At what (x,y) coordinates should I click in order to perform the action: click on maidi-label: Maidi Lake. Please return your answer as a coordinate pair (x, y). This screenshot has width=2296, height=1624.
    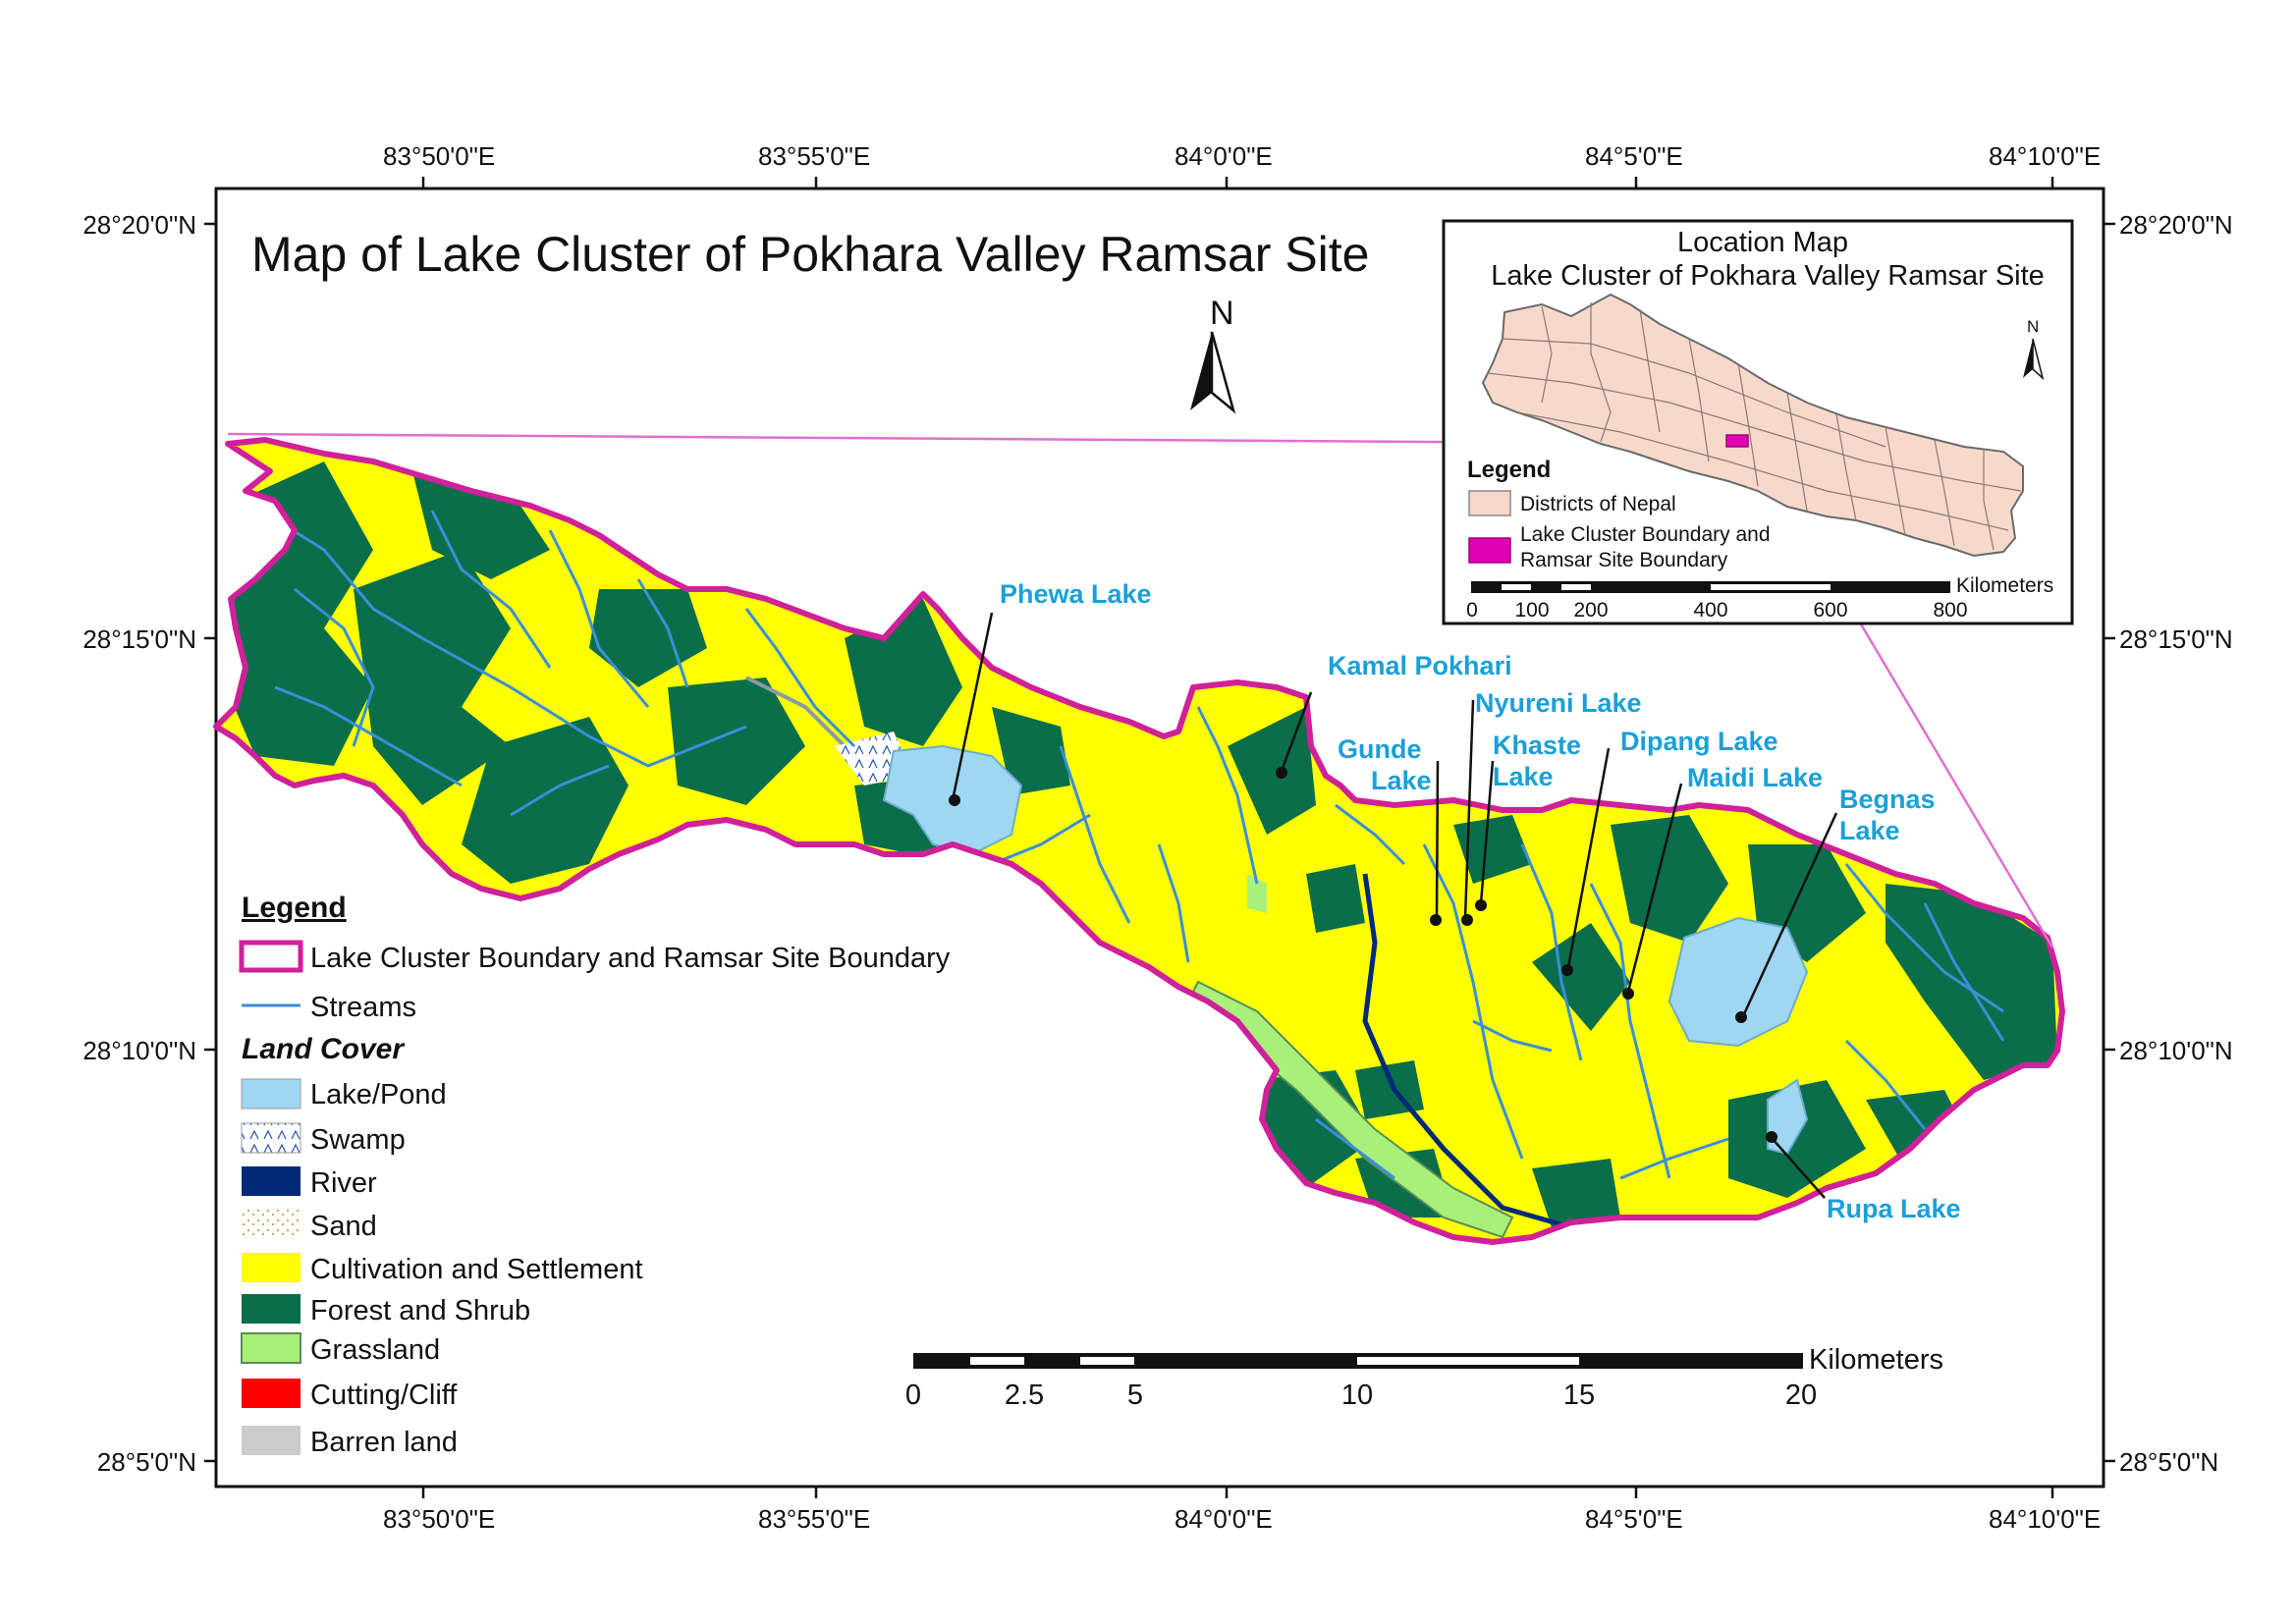
    Looking at the image, I should click on (1755, 777).